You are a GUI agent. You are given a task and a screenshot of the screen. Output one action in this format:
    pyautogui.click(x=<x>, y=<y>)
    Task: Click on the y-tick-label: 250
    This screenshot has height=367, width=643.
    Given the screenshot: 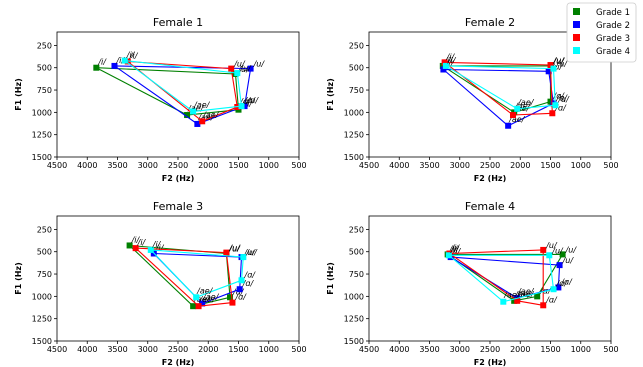 What is the action you would take?
    pyautogui.click(x=356, y=45)
    